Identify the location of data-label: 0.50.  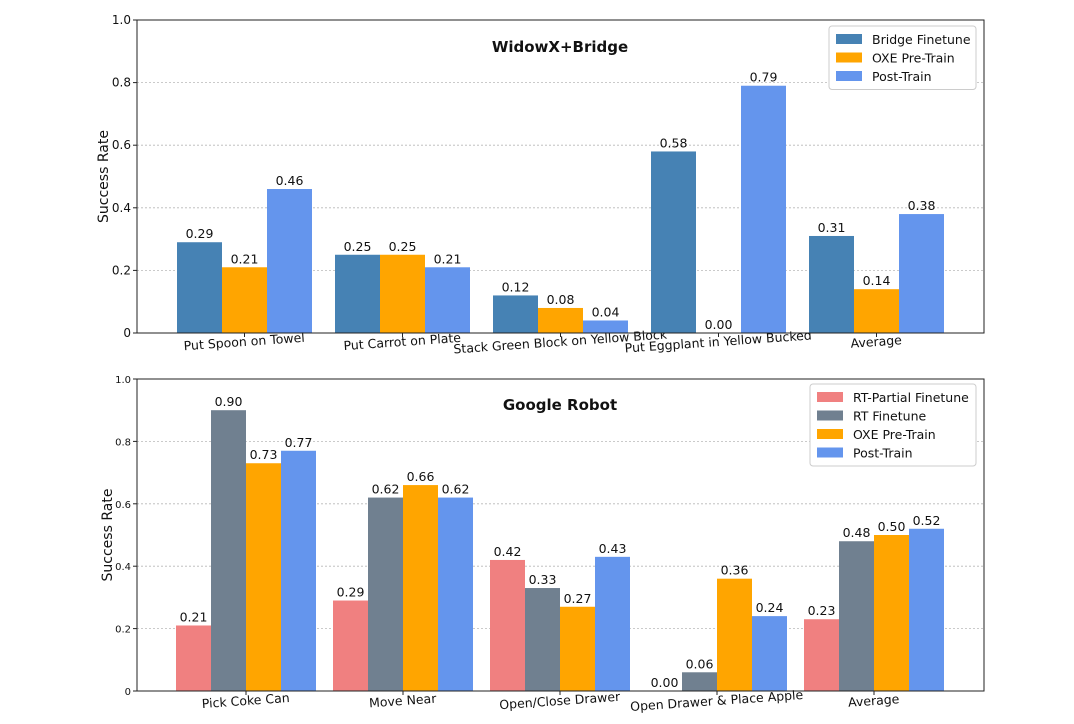
(892, 526).